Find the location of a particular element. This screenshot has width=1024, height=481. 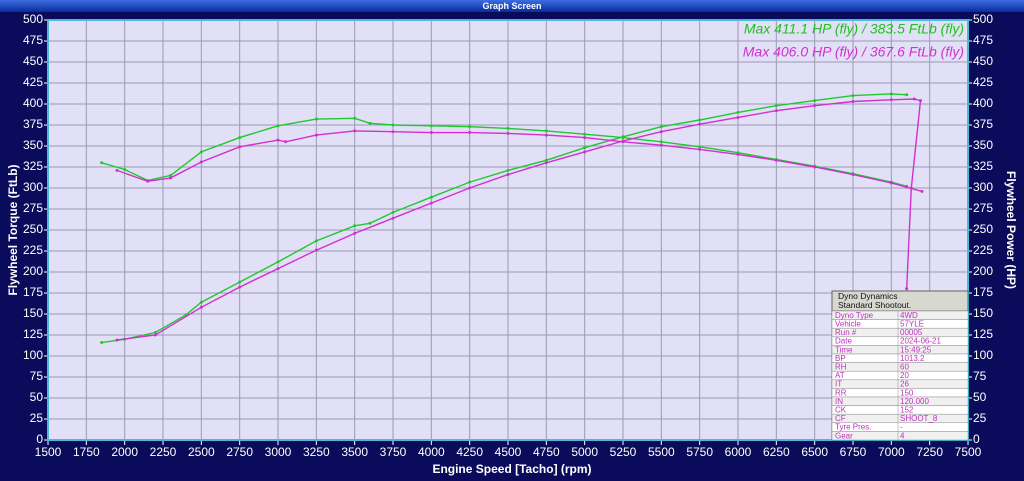

x-tick-label: 5250 is located at coordinates (623, 452).